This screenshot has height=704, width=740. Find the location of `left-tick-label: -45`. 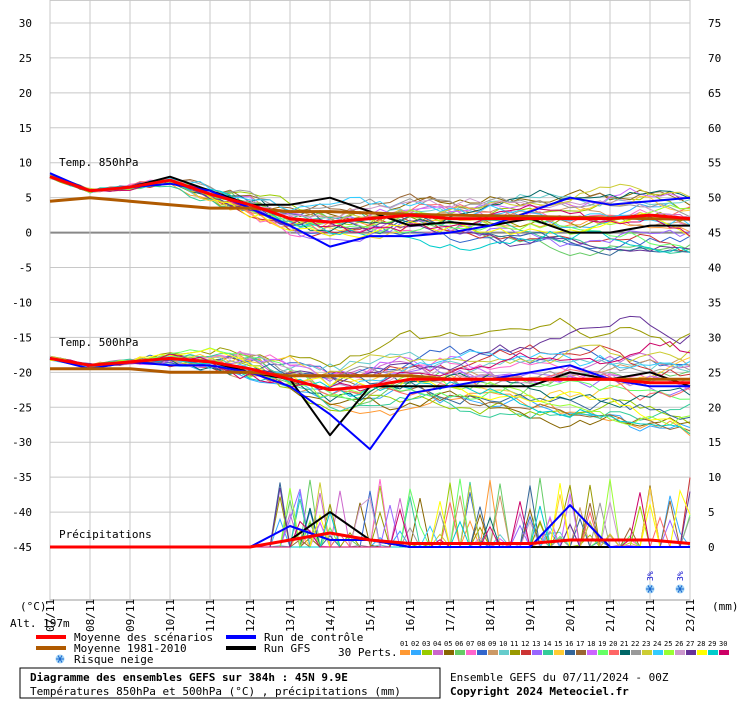

left-tick-label: -45 is located at coordinates (22, 547).